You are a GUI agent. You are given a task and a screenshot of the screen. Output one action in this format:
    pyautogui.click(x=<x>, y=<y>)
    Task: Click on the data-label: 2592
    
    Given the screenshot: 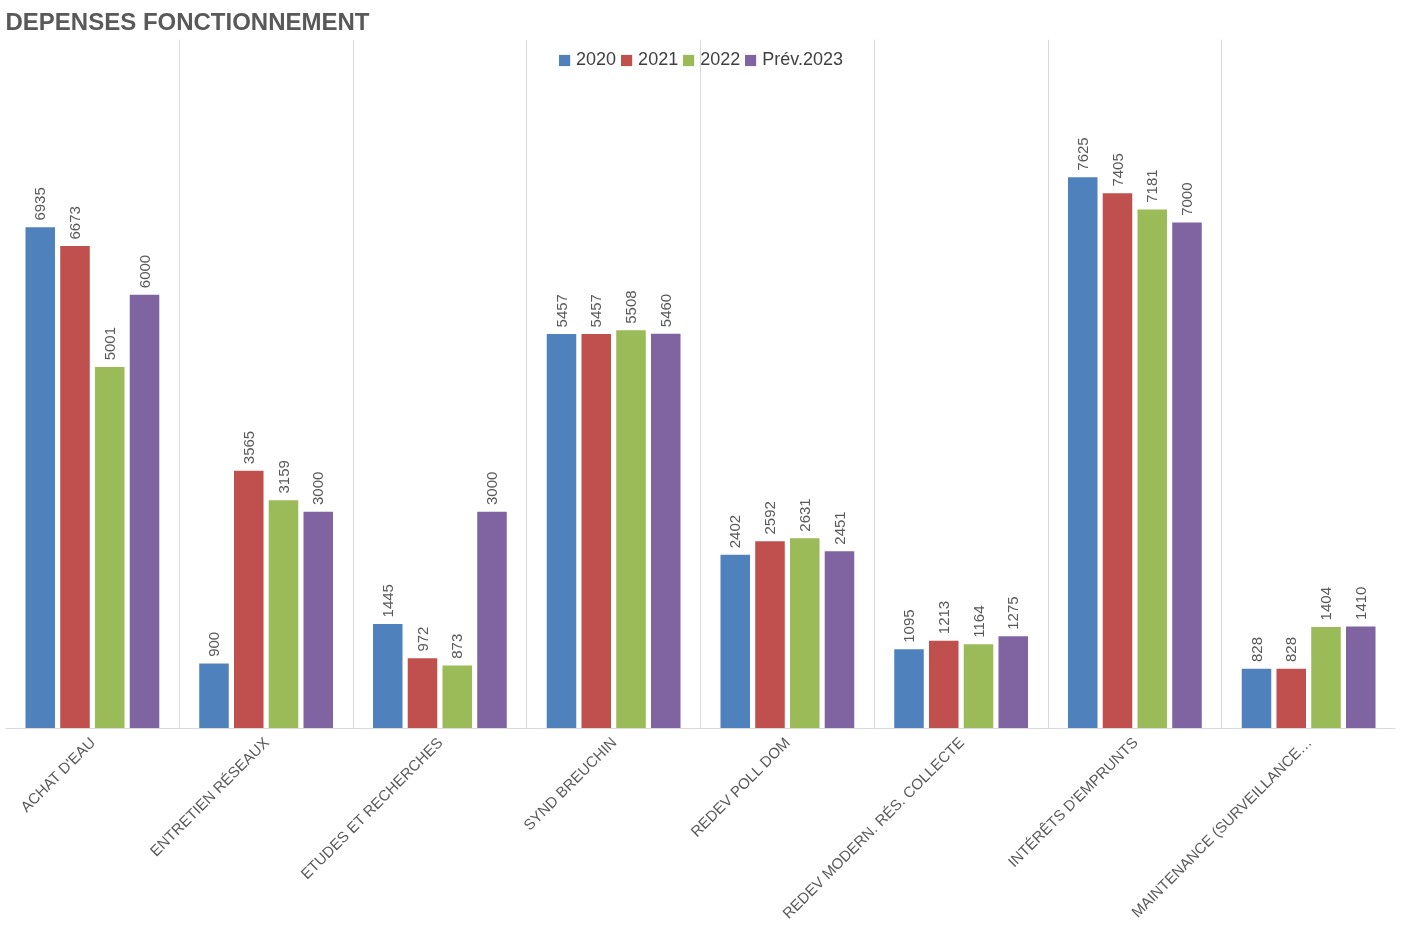 What is the action you would take?
    pyautogui.click(x=769, y=518)
    